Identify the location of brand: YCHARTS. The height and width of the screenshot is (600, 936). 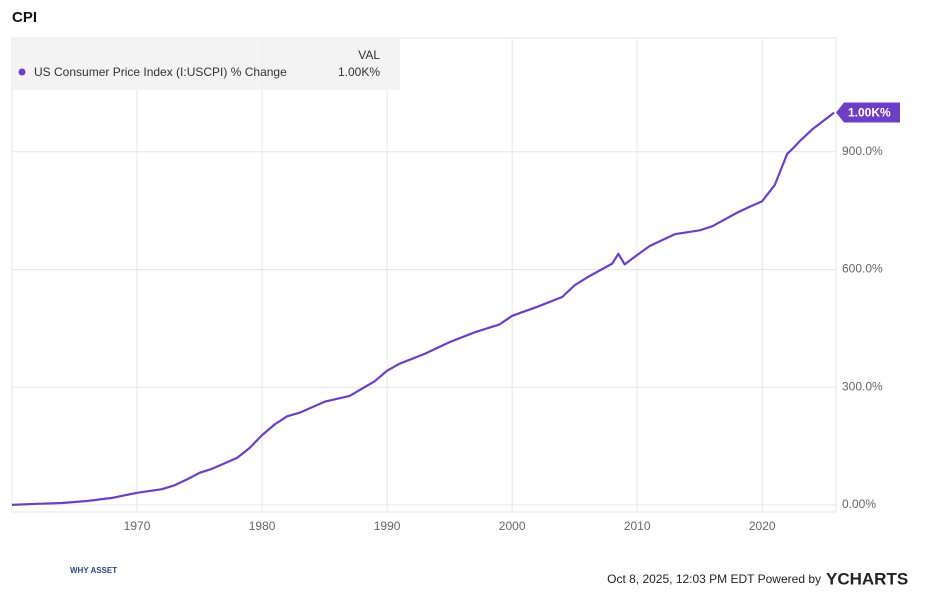
(867, 578).